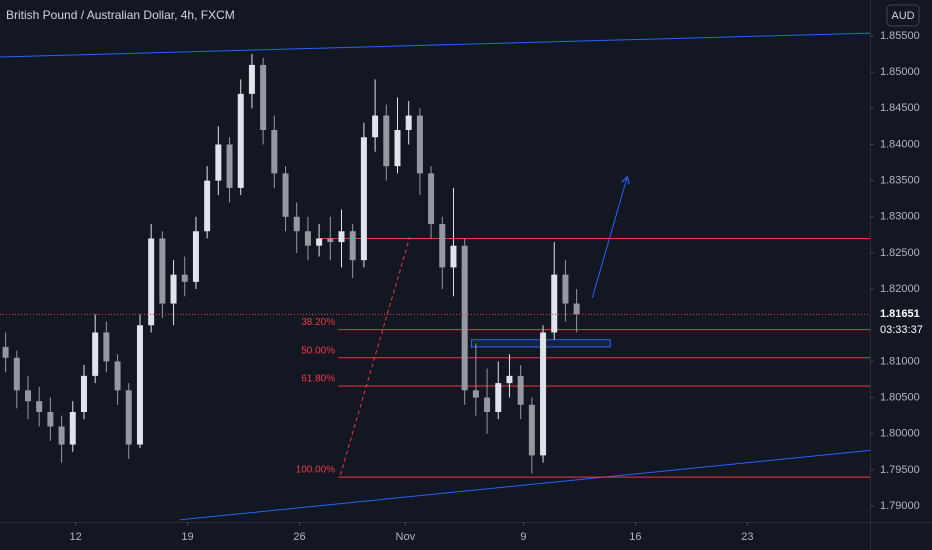 Image resolution: width=932 pixels, height=550 pixels. What do you see at coordinates (900, 36) in the screenshot?
I see `y-tick-label: 1.85500` at bounding box center [900, 36].